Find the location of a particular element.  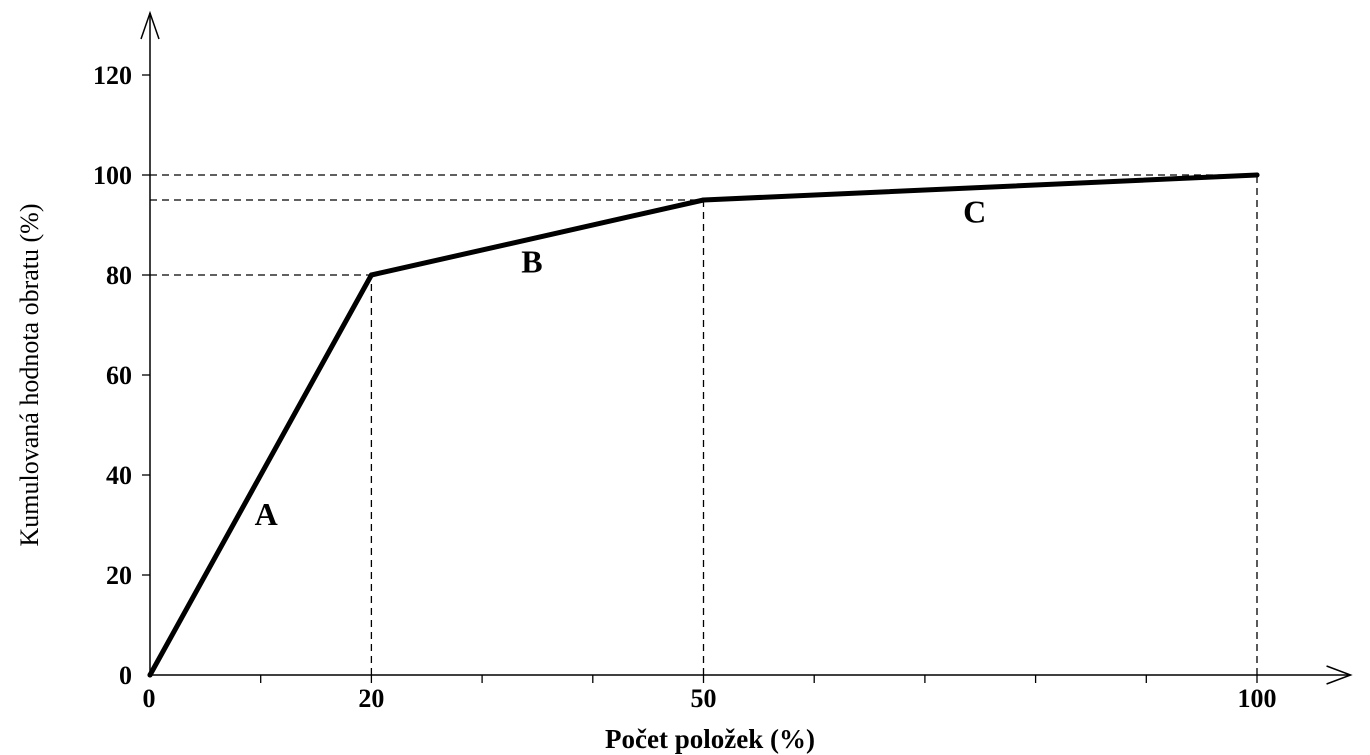

y-tick-label: 80 is located at coordinates (119, 275).